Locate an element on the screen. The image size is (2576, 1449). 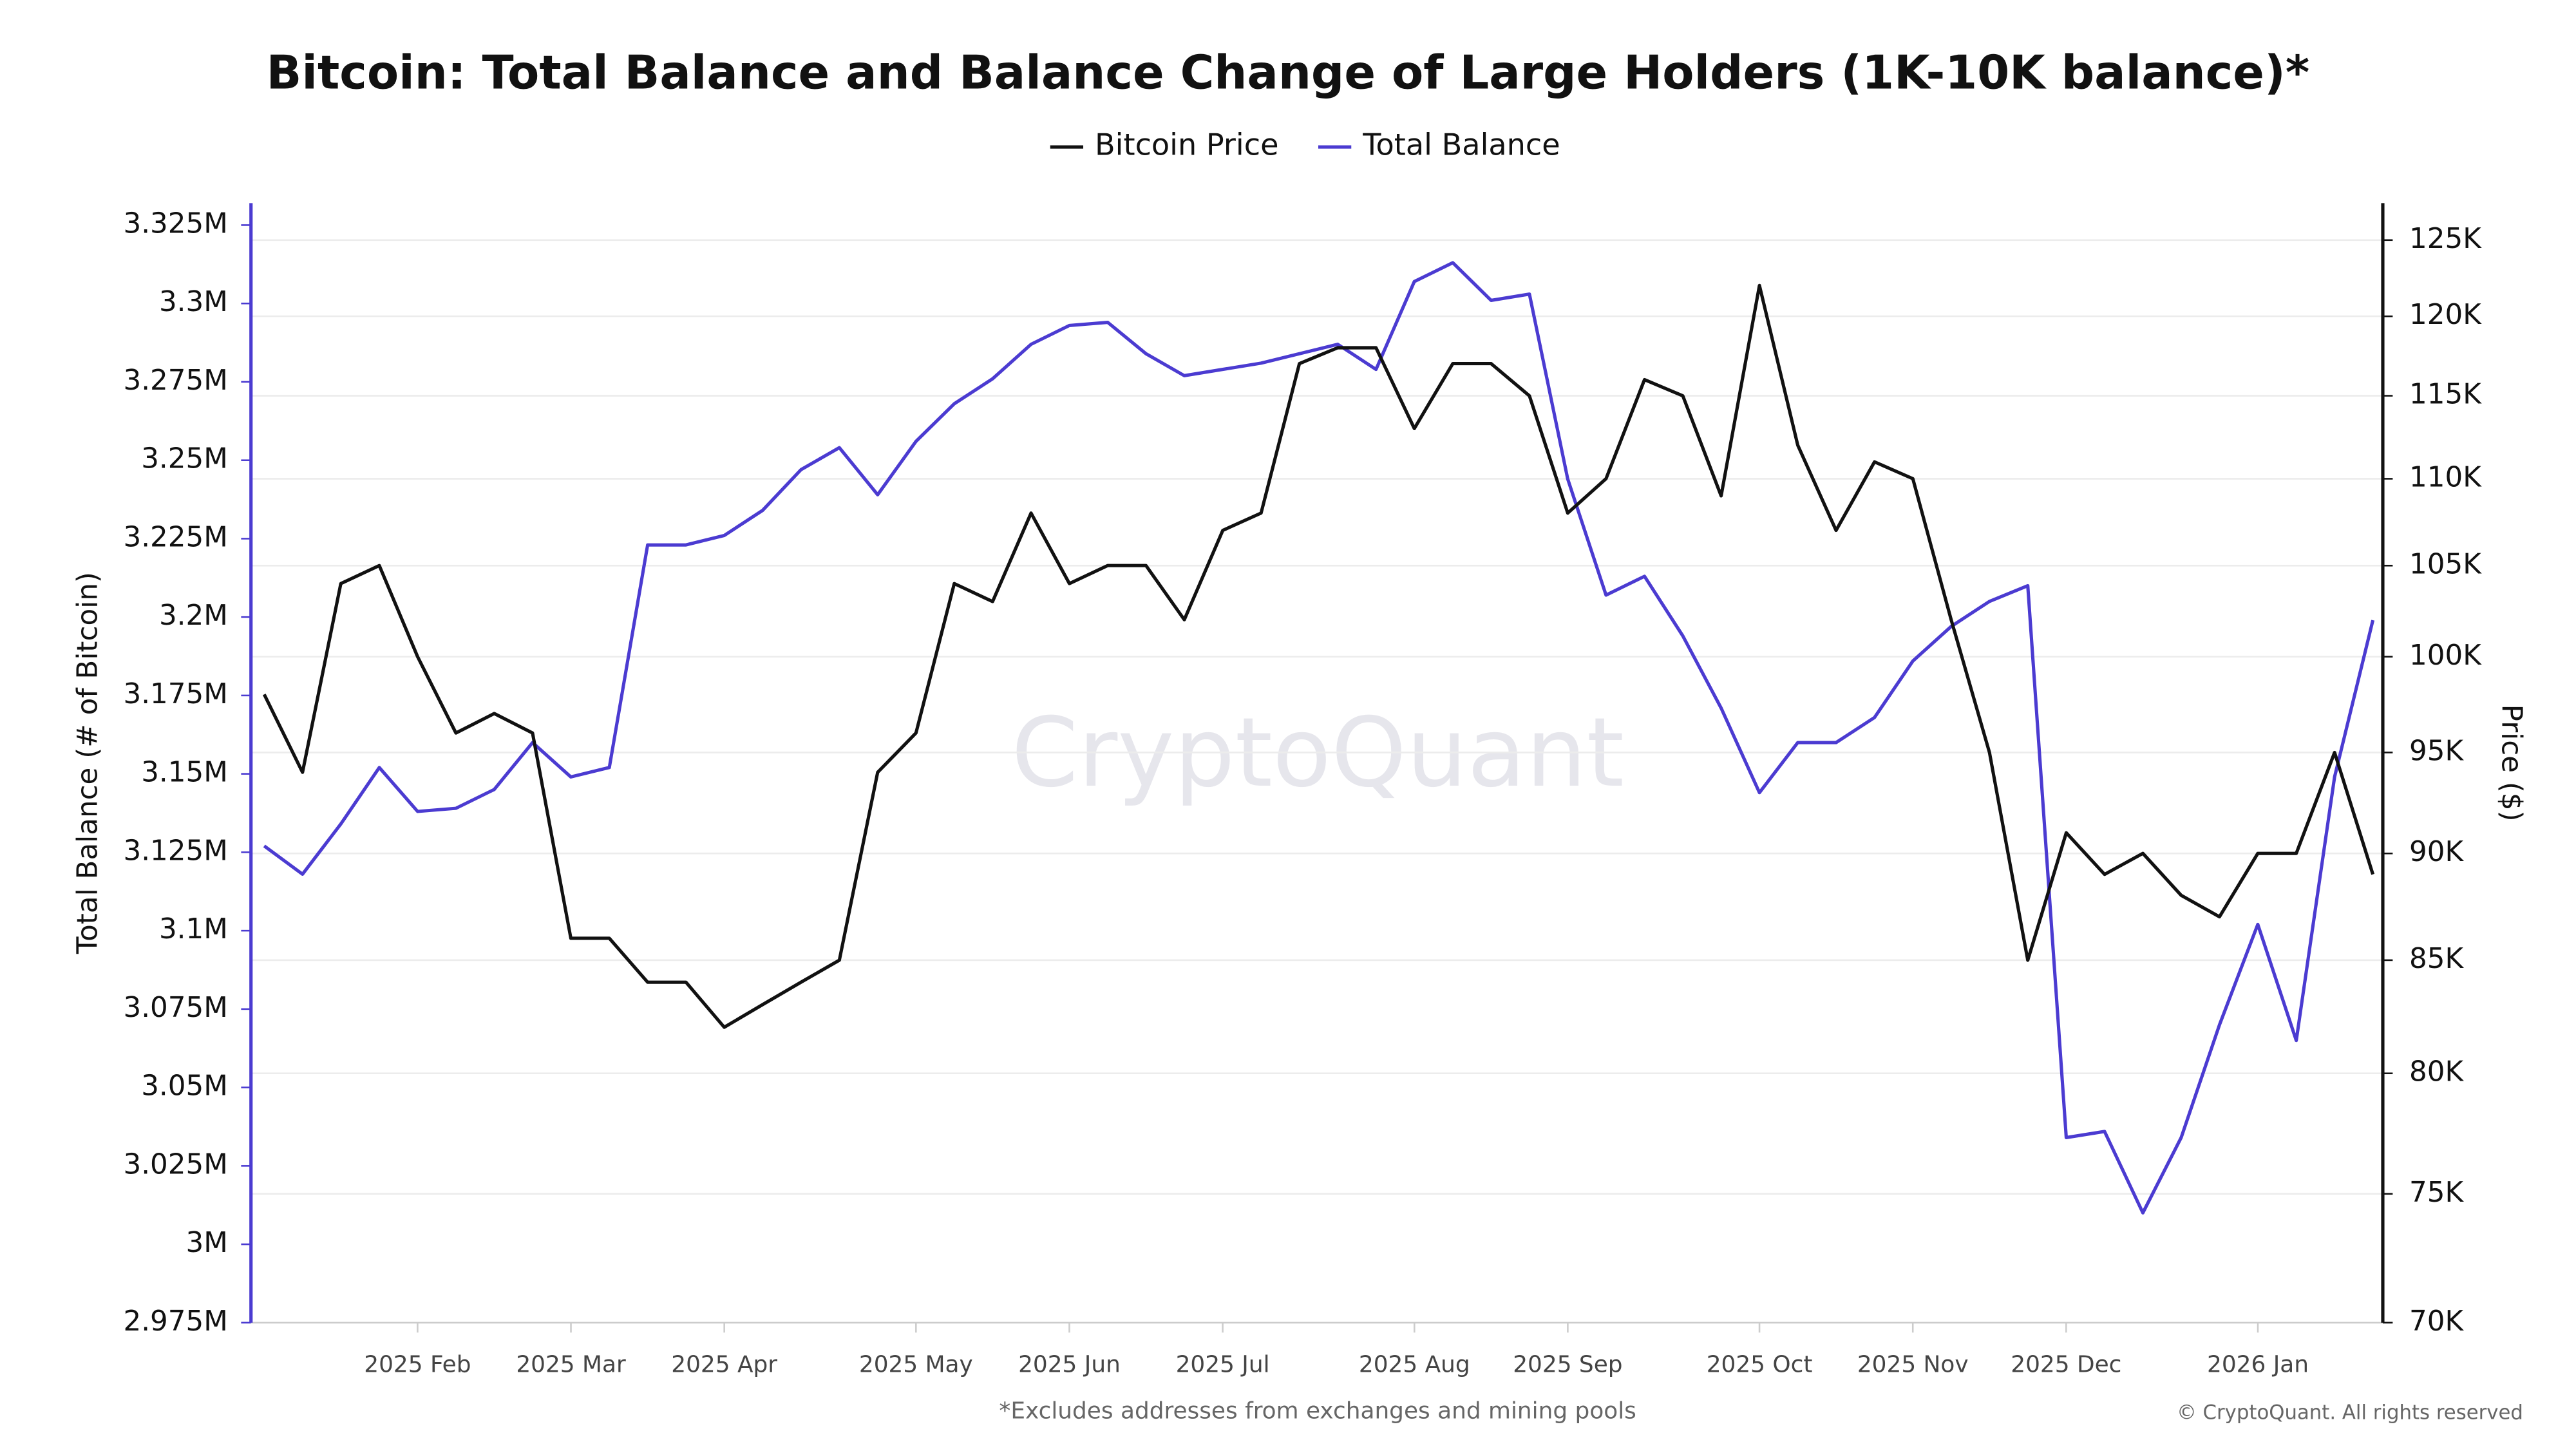
y2-tick-label: 120K is located at coordinates (2445, 315).